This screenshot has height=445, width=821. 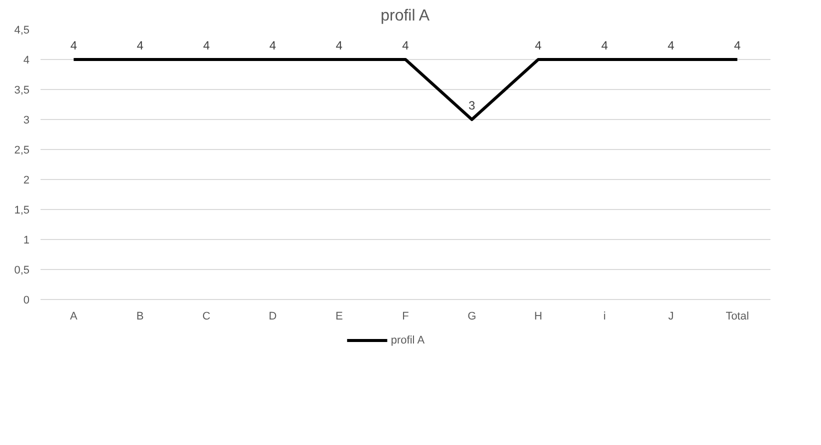 What do you see at coordinates (671, 316) in the screenshot?
I see `x-tick-label: J` at bounding box center [671, 316].